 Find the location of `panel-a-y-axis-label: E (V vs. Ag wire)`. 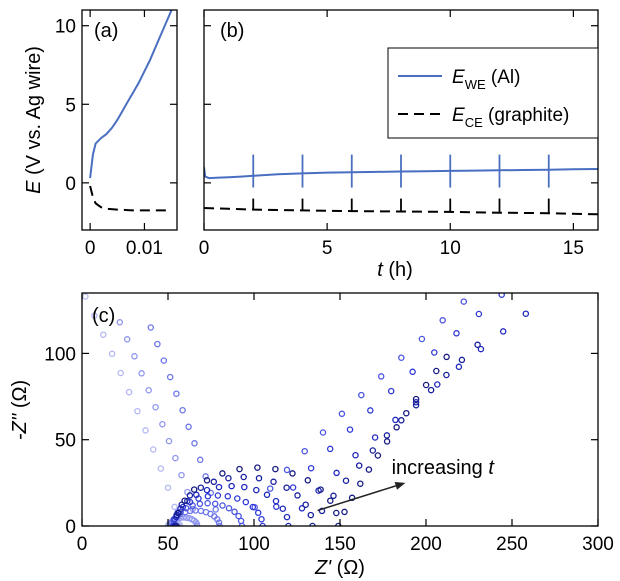

panel-a-y-axis-label: E (V vs. Ag wire) is located at coordinates (34, 120).